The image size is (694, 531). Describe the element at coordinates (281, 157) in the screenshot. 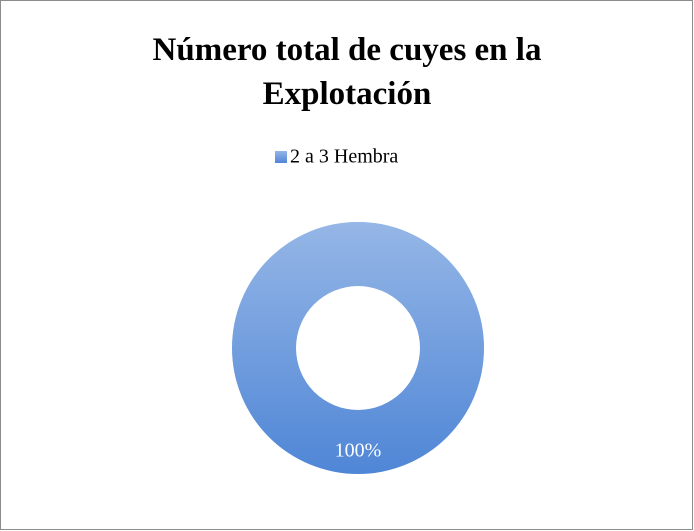

I see `legend-swatch-shade` at that location.